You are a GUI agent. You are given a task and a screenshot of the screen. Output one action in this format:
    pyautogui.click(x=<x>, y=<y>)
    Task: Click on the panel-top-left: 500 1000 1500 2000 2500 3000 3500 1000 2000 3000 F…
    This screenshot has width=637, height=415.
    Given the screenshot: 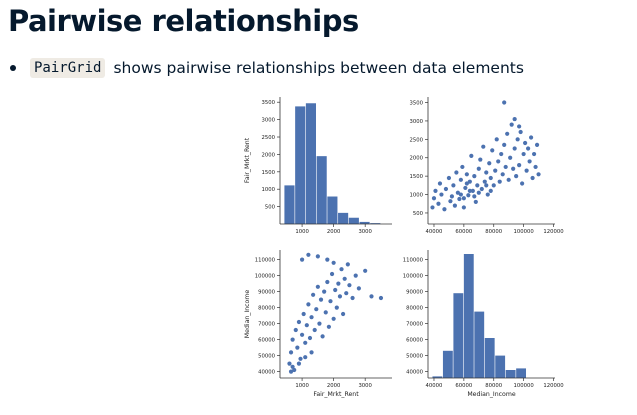 What is the action you would take?
    pyautogui.click(x=318, y=166)
    